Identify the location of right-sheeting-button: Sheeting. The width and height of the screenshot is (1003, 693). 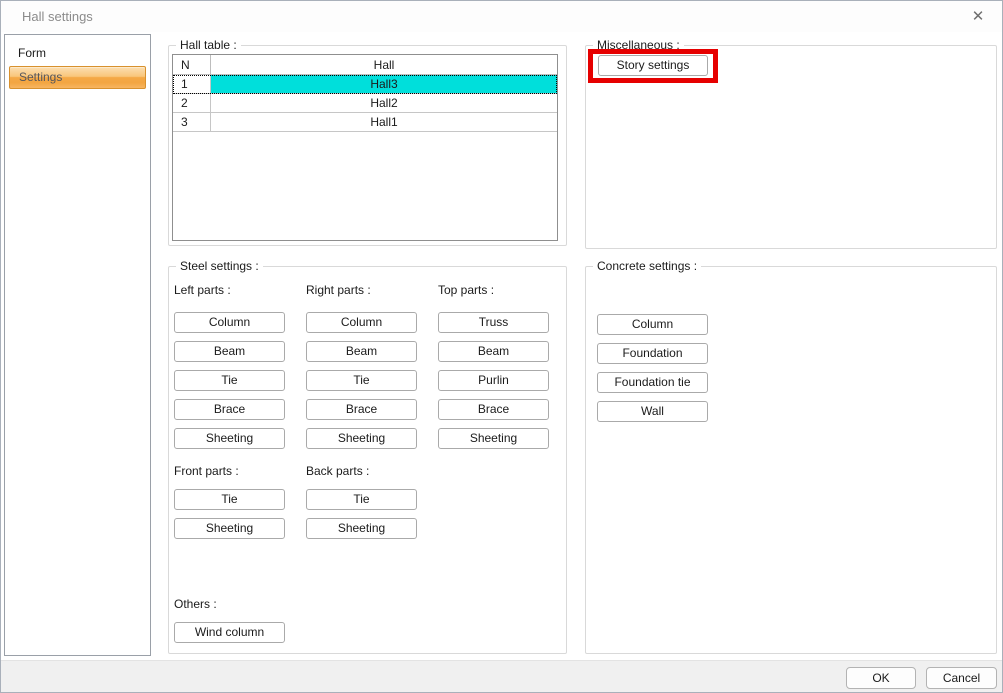
(361, 438).